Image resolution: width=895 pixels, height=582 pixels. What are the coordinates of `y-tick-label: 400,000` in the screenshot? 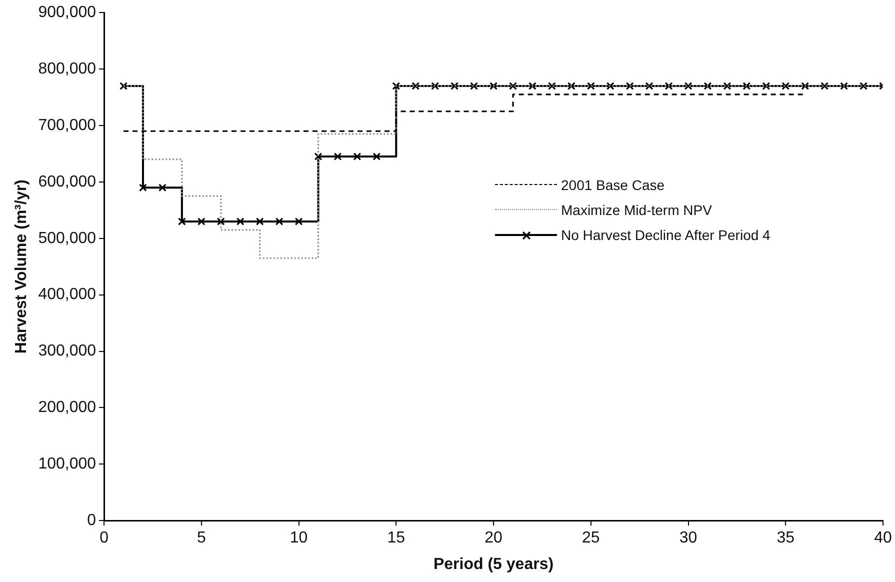 It's located at (67, 295).